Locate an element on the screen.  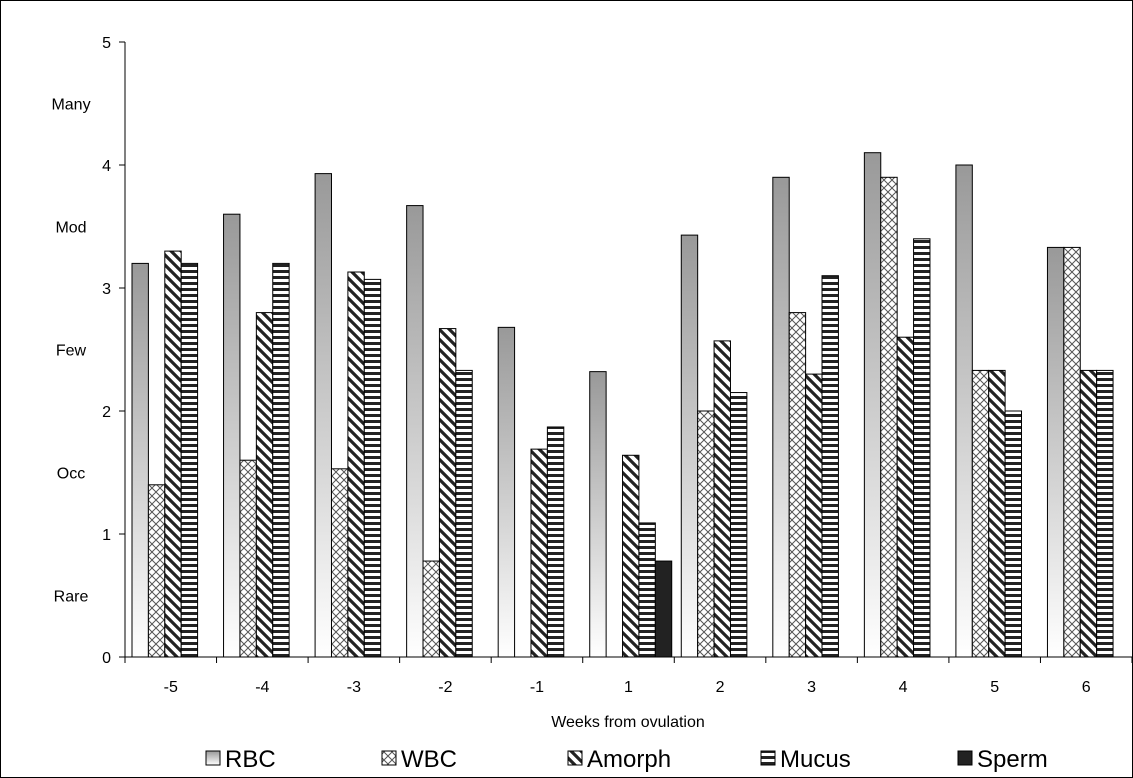
bar-amorph--5 is located at coordinates (173, 454).